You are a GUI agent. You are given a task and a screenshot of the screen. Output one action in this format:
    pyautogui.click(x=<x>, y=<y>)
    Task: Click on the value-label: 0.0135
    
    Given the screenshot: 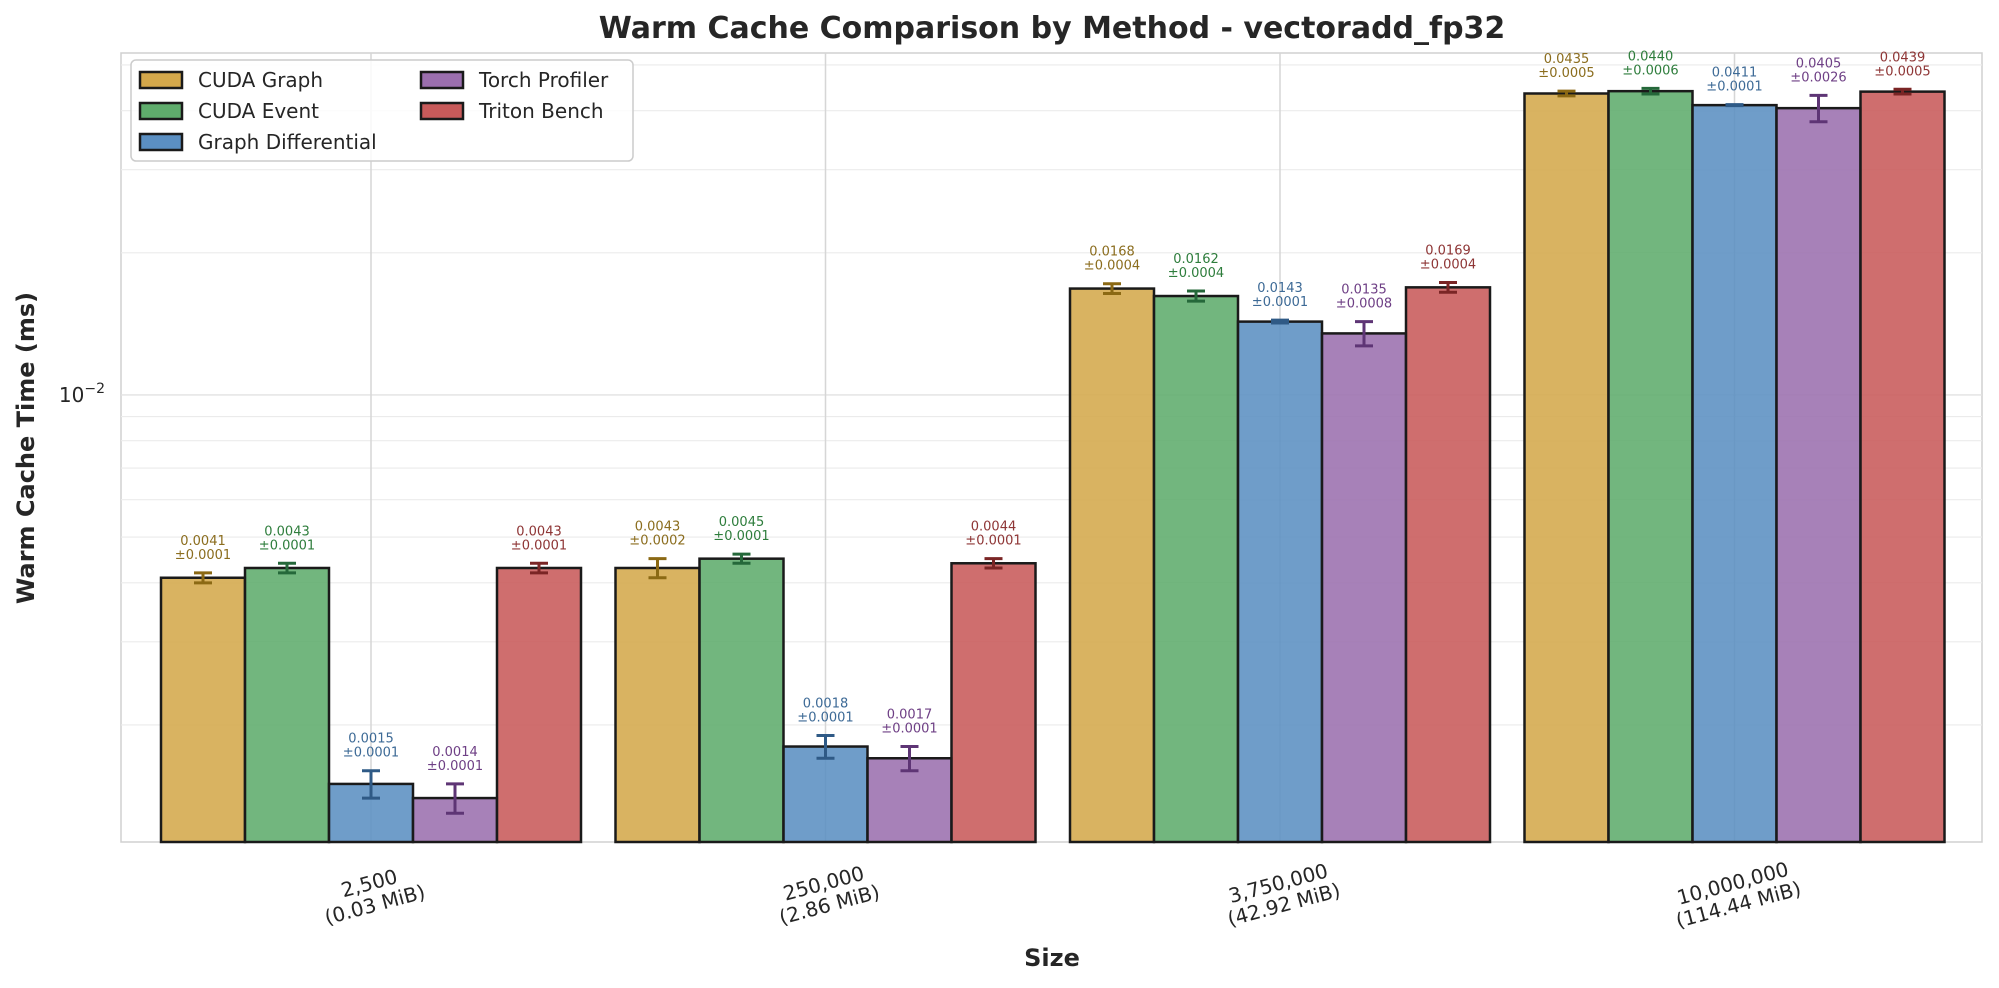 What is the action you would take?
    pyautogui.click(x=1364, y=290)
    